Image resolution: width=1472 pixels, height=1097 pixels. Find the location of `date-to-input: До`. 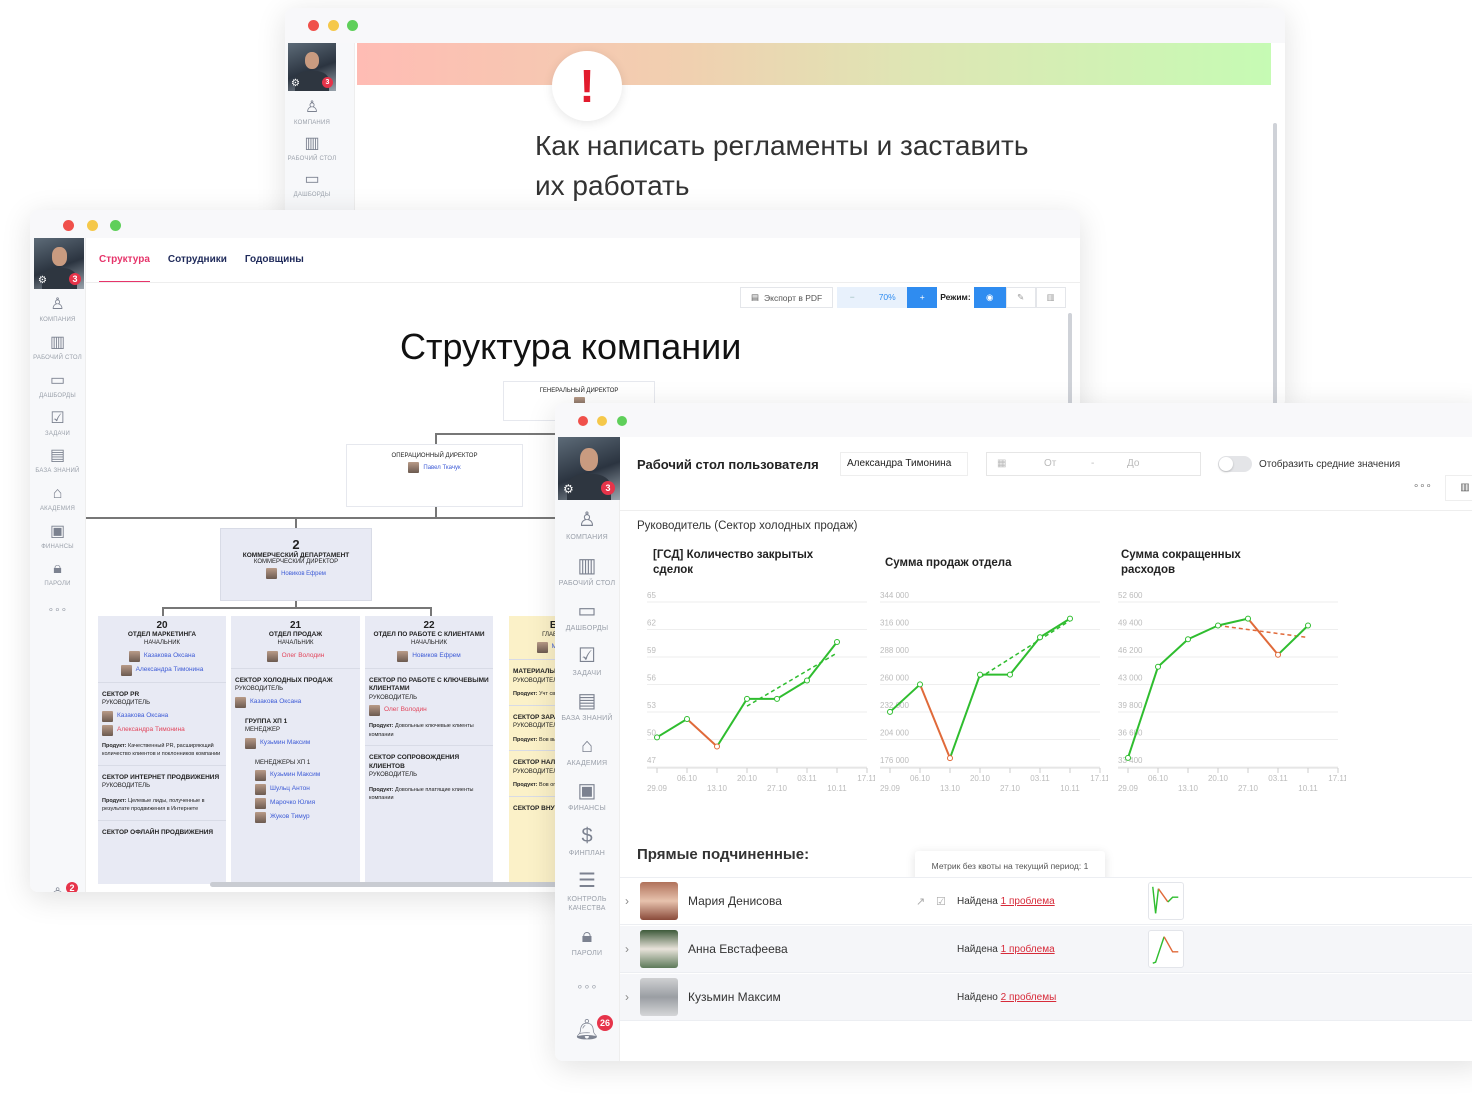

date-to-input: До is located at coordinates (1133, 463).